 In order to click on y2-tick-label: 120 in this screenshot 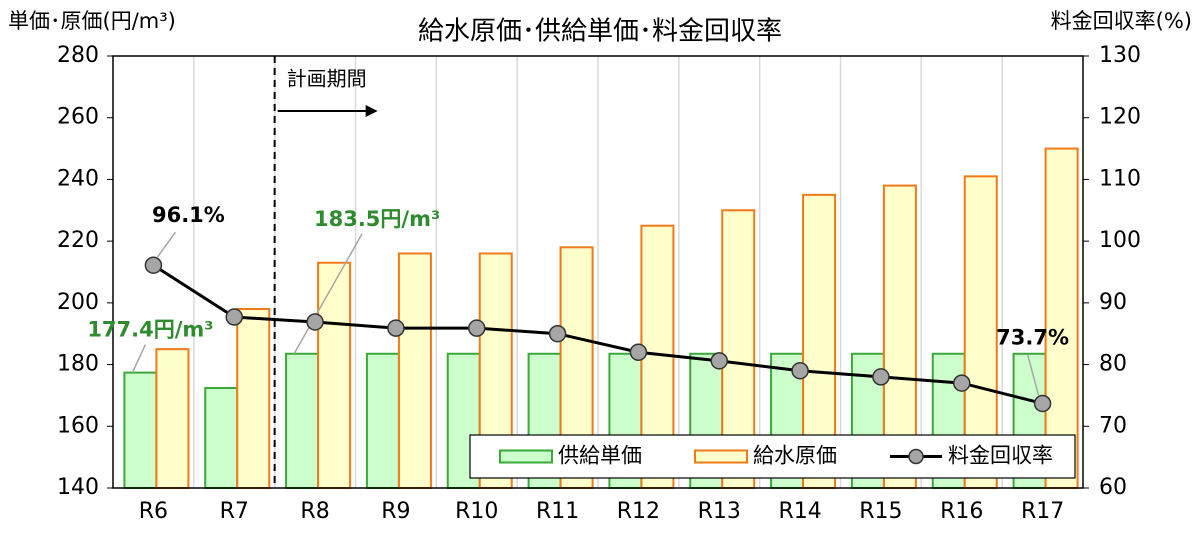, I will do `click(1120, 117)`.